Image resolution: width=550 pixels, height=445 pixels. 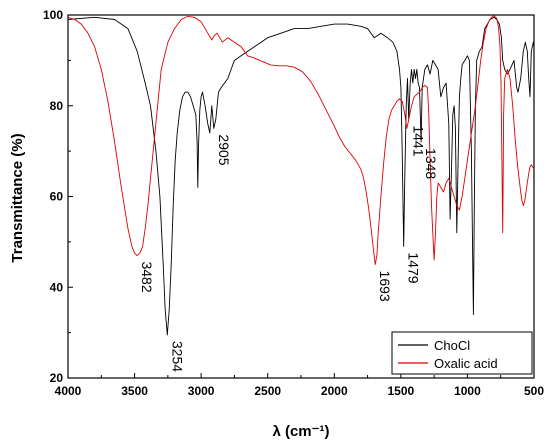 What do you see at coordinates (414, 267) in the screenshot?
I see `peak-label: 1479` at bounding box center [414, 267].